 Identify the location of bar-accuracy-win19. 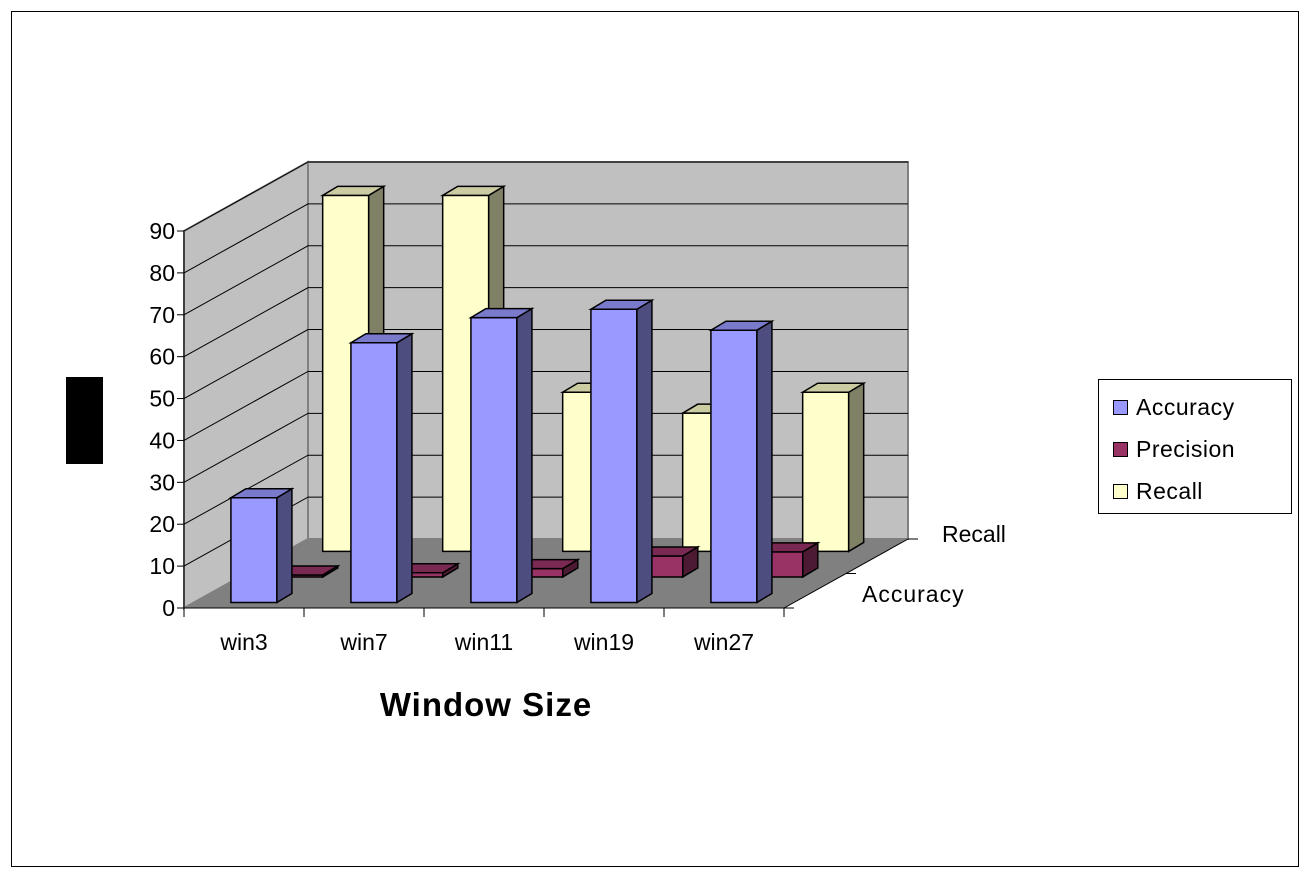
(621, 451).